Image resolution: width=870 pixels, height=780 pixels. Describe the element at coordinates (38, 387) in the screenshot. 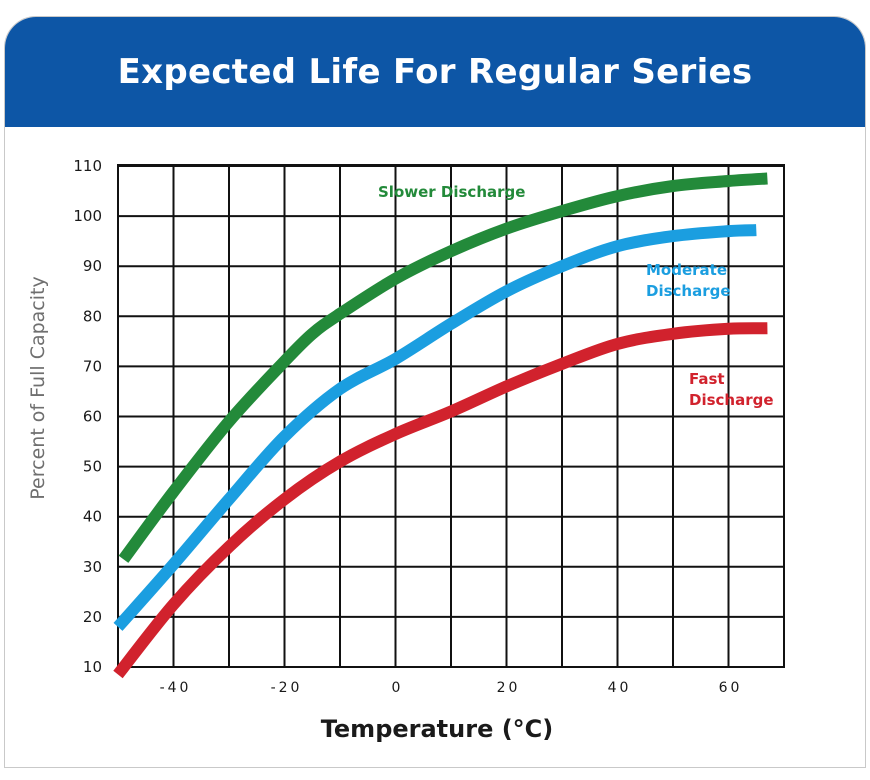

I see `y-axis-label: Percent of Full Capacity` at that location.